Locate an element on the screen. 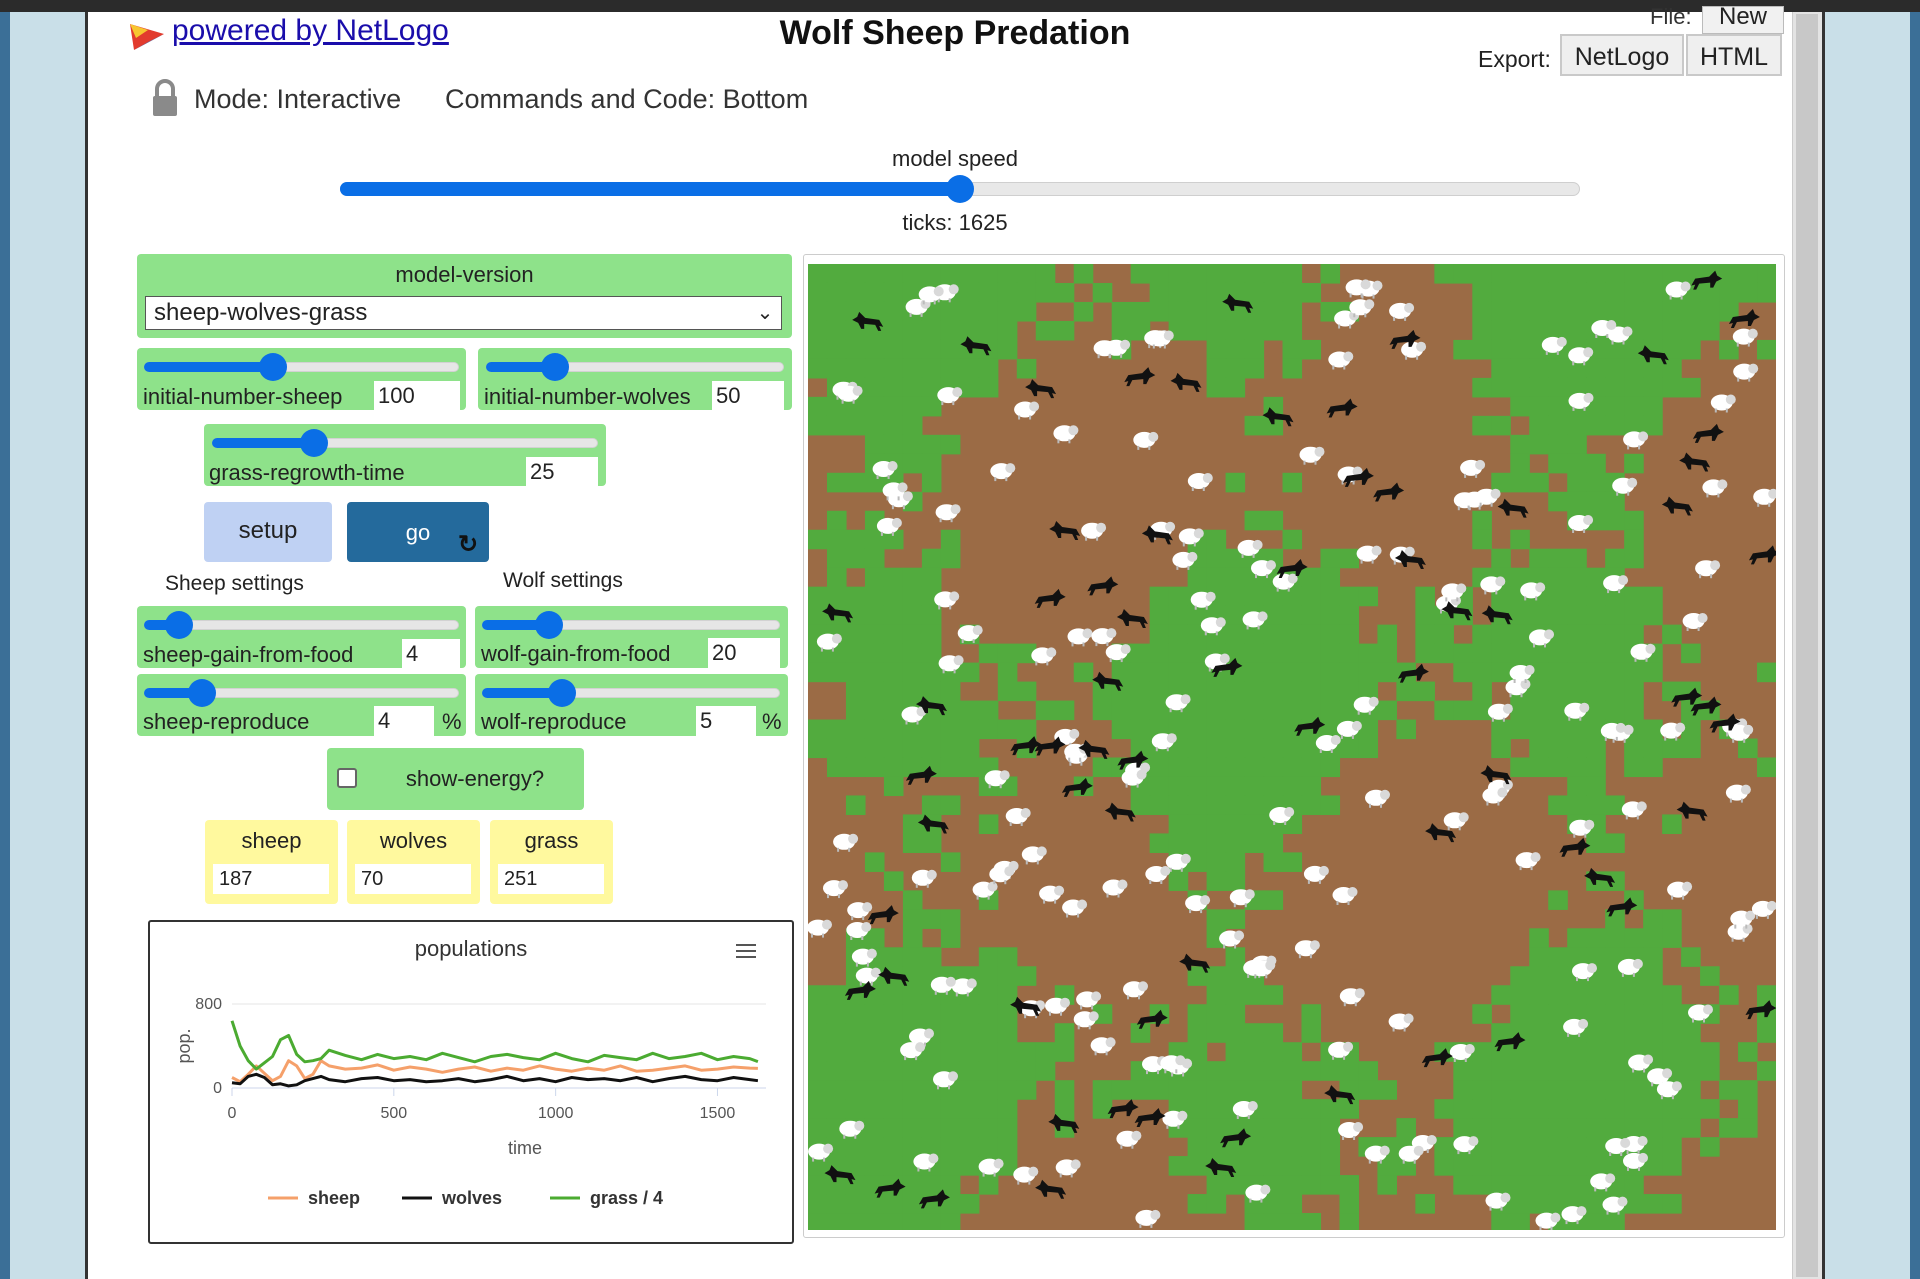 Image resolution: width=1920 pixels, height=1279 pixels. sheep-gain-from-food-value: 4 is located at coordinates (431, 654).